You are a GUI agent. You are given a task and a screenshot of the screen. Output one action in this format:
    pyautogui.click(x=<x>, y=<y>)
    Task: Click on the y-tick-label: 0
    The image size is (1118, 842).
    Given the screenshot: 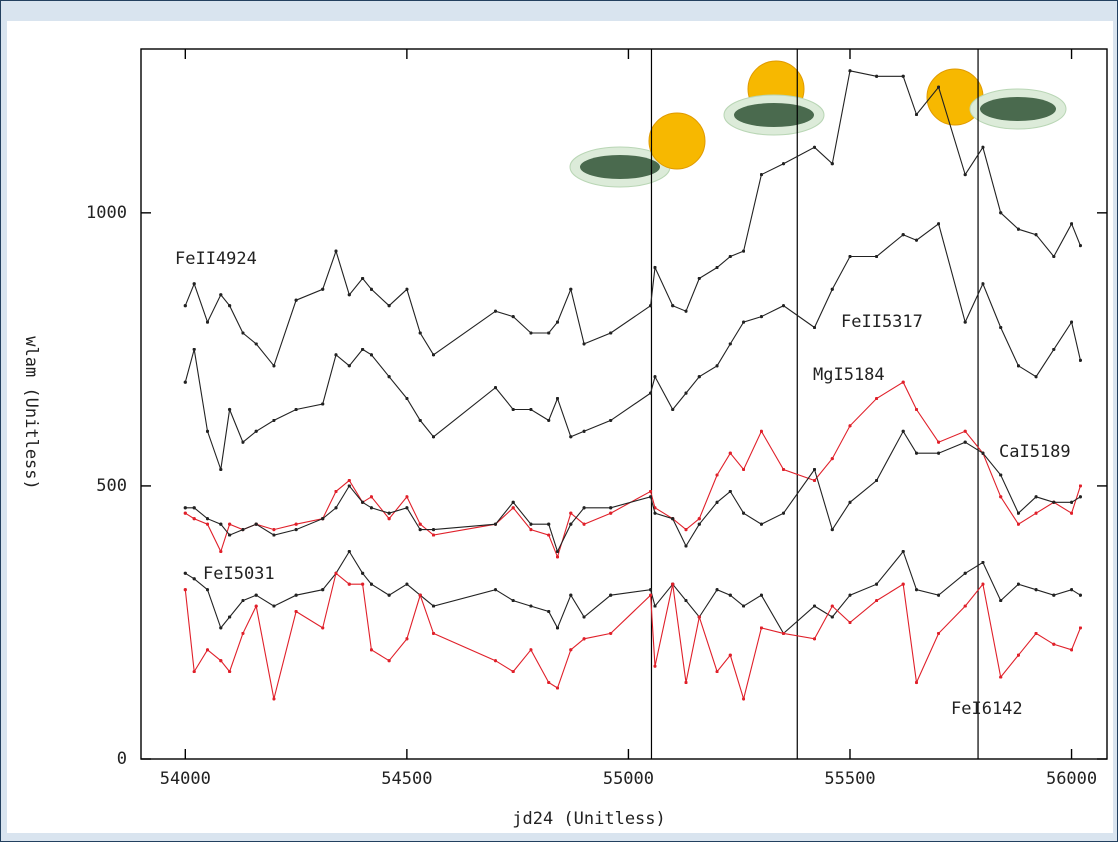 What is the action you would take?
    pyautogui.click(x=122, y=759)
    